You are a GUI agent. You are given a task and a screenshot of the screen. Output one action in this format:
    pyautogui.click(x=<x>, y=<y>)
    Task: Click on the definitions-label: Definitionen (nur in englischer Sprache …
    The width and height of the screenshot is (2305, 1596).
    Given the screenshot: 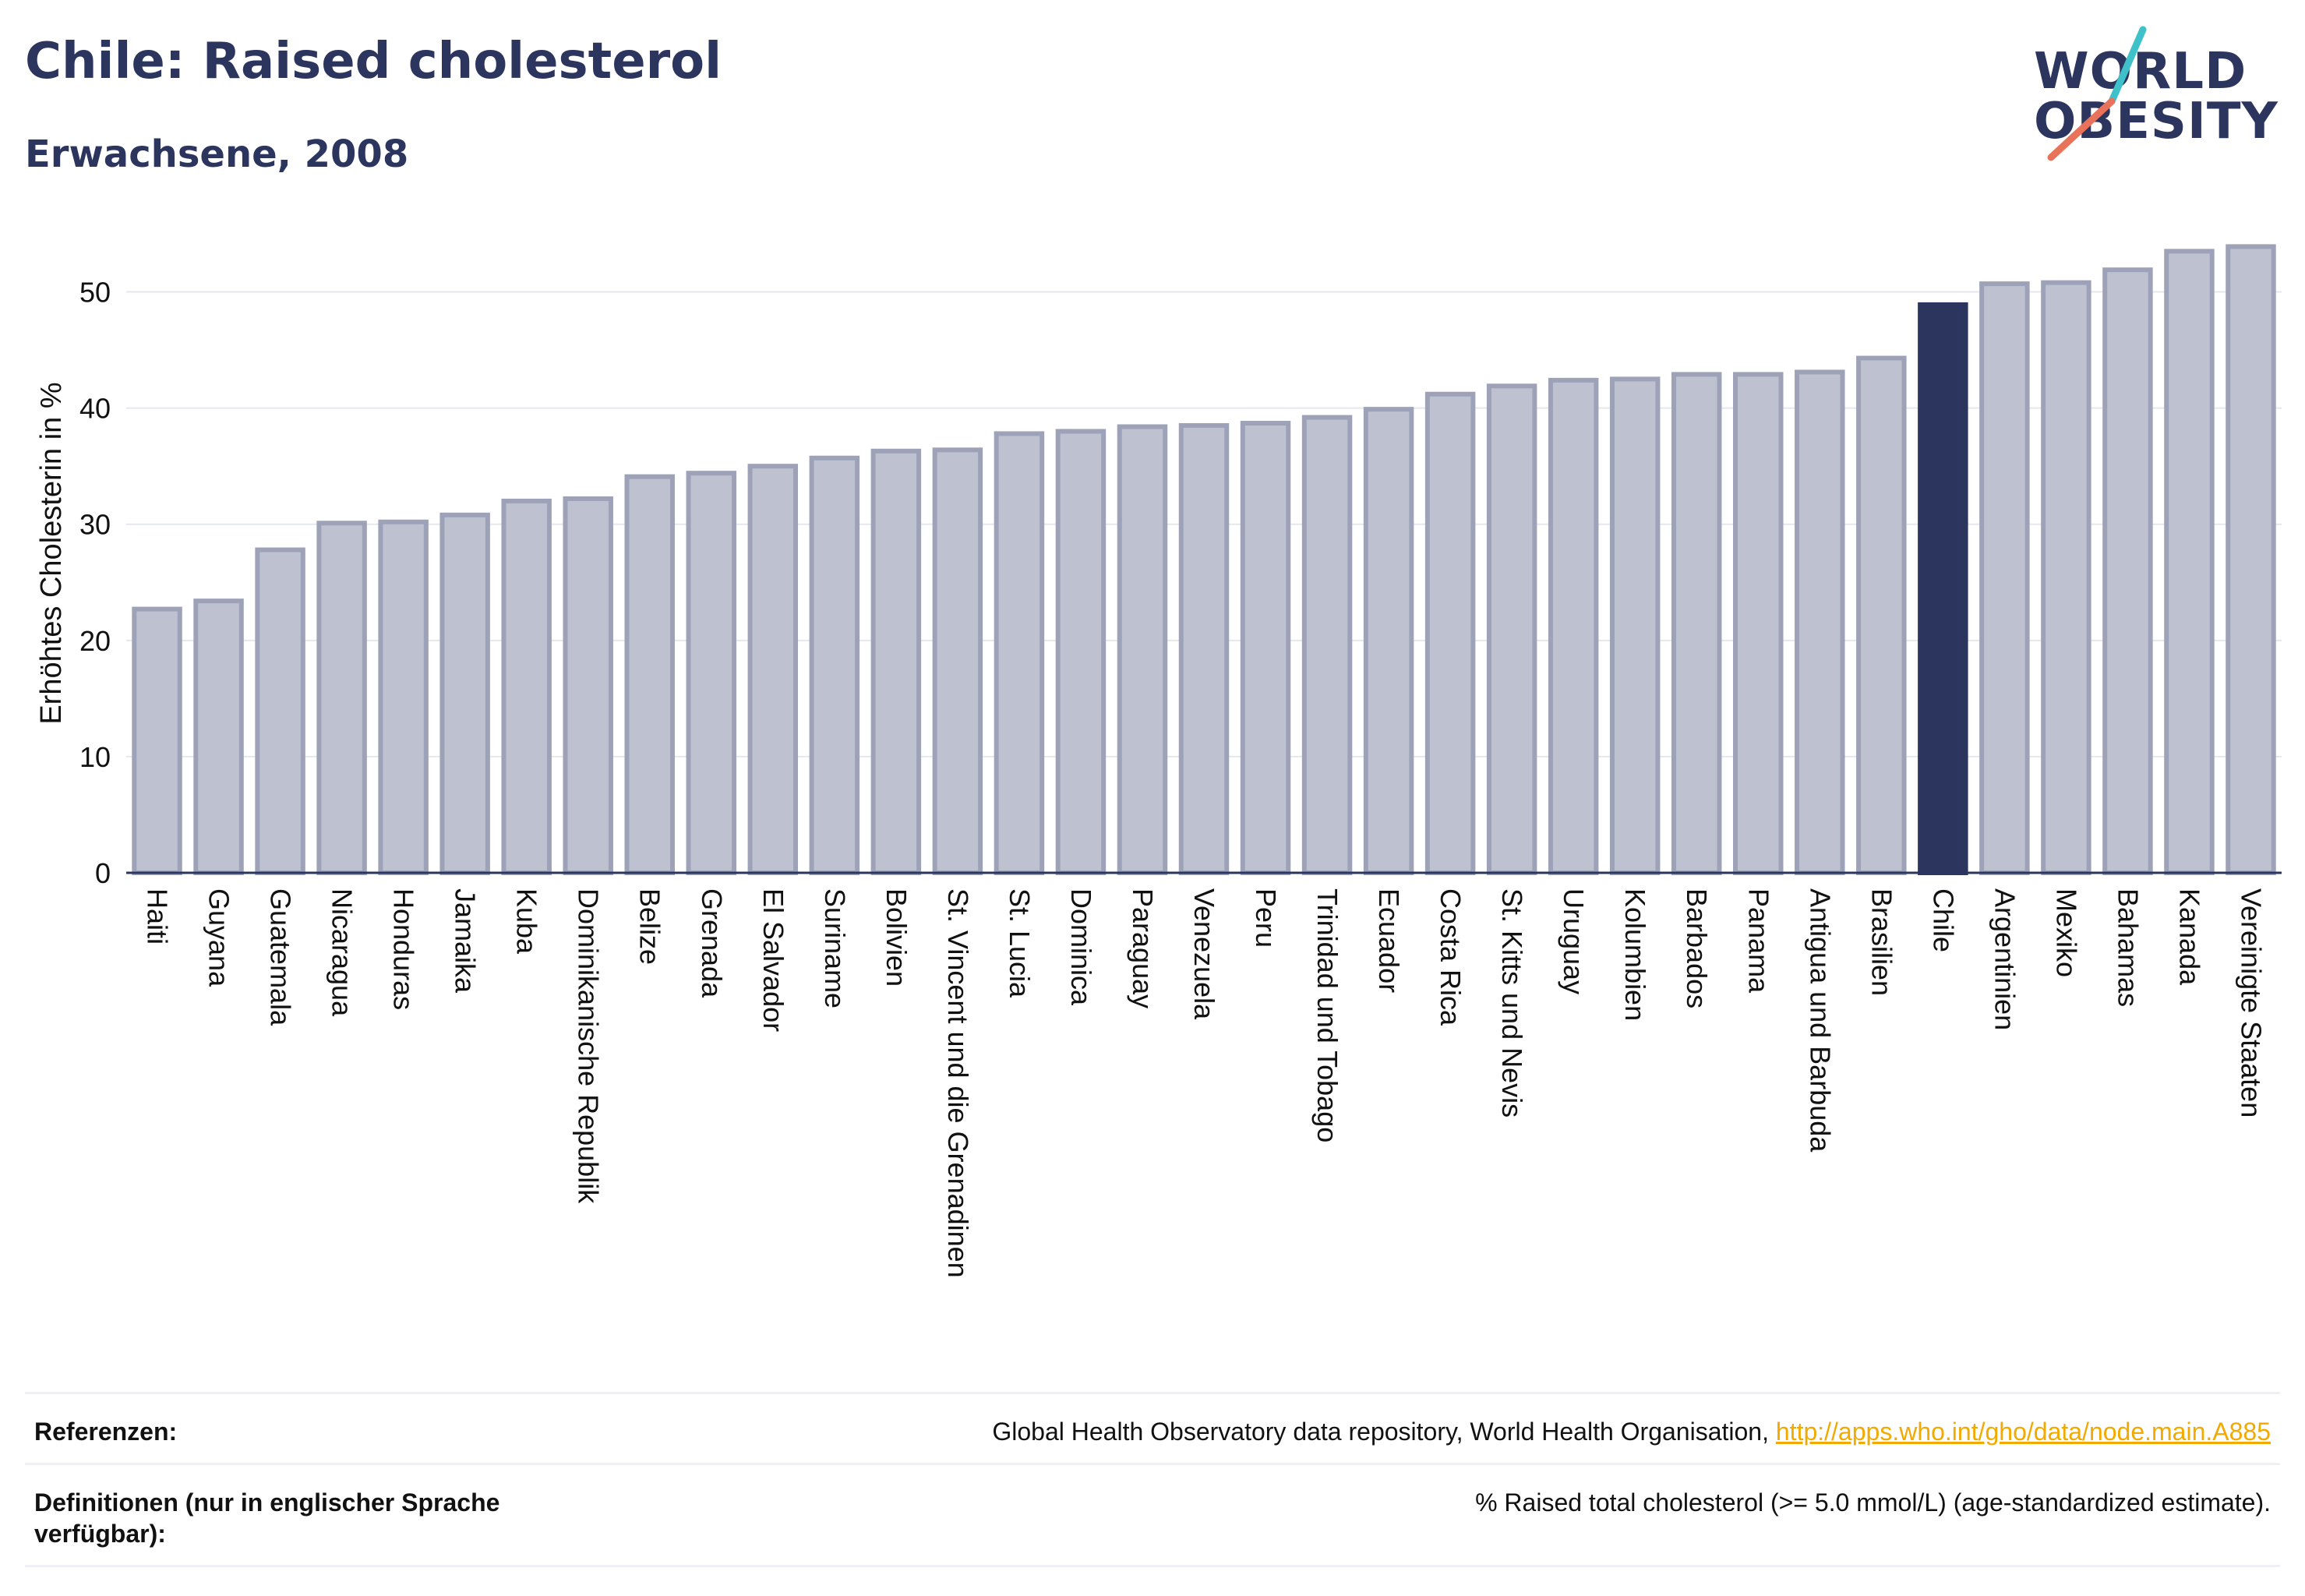 What is the action you would take?
    pyautogui.click(x=267, y=1518)
    